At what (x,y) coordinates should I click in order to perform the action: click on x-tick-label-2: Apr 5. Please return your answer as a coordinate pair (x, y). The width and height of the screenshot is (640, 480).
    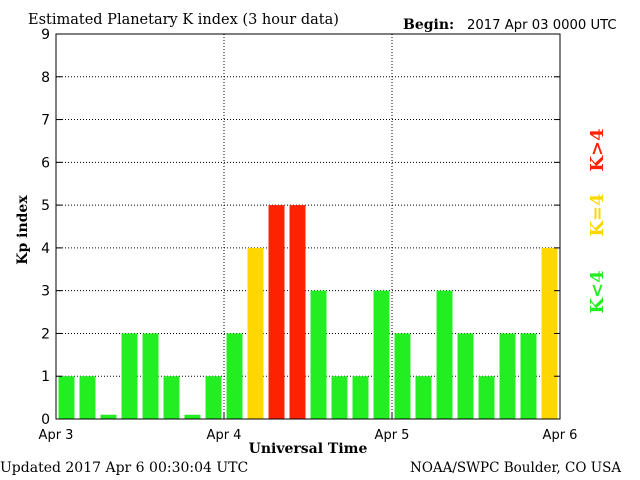
    Looking at the image, I should click on (392, 435).